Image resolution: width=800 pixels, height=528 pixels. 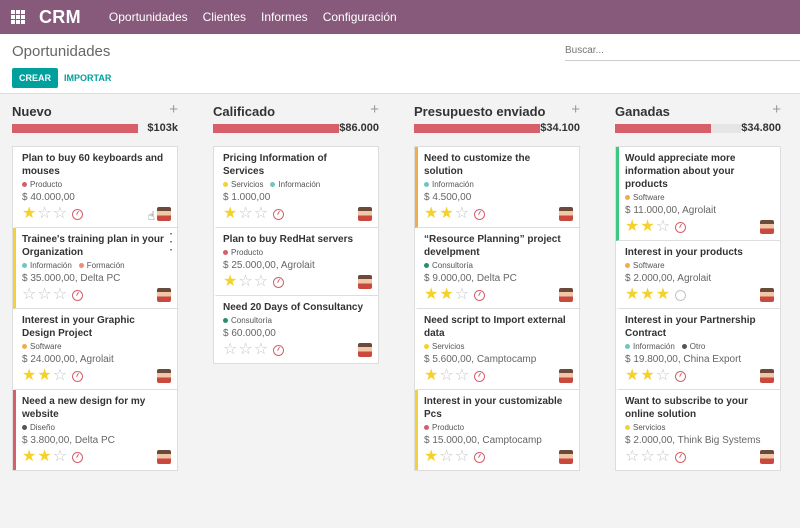 What do you see at coordinates (224, 17) in the screenshot?
I see `menu-item-clientes: Clientes` at bounding box center [224, 17].